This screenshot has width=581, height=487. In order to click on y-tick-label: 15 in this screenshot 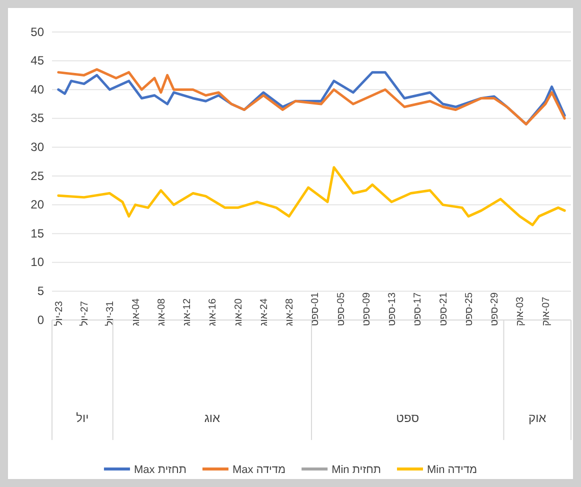, I will do `click(37, 233)`.